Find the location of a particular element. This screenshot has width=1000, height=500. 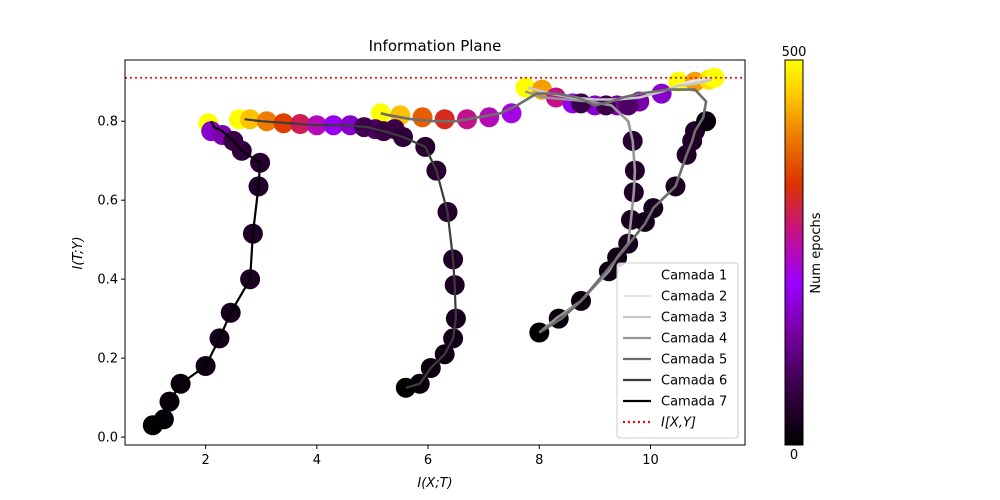

colorbar is located at coordinates (794, 252).